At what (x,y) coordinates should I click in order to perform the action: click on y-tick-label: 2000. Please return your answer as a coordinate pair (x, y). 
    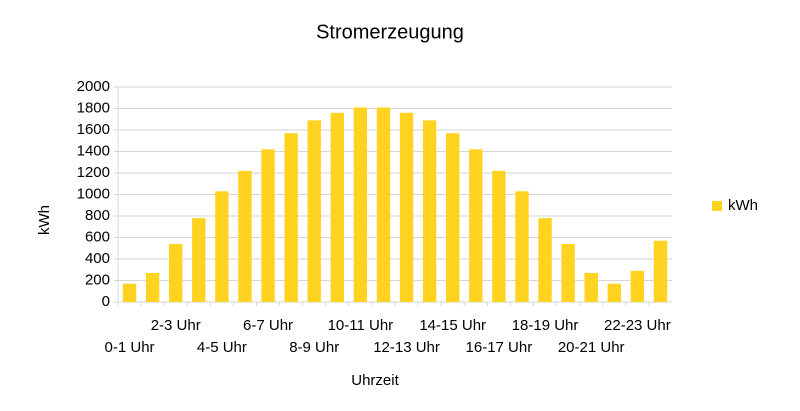
    Looking at the image, I should click on (93, 86).